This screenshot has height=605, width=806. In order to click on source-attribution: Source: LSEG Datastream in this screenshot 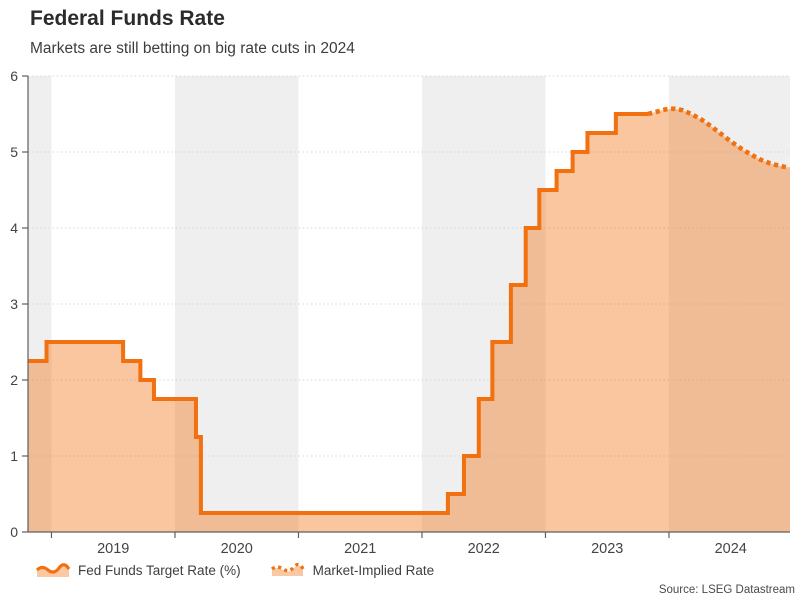, I will do `click(726, 590)`.